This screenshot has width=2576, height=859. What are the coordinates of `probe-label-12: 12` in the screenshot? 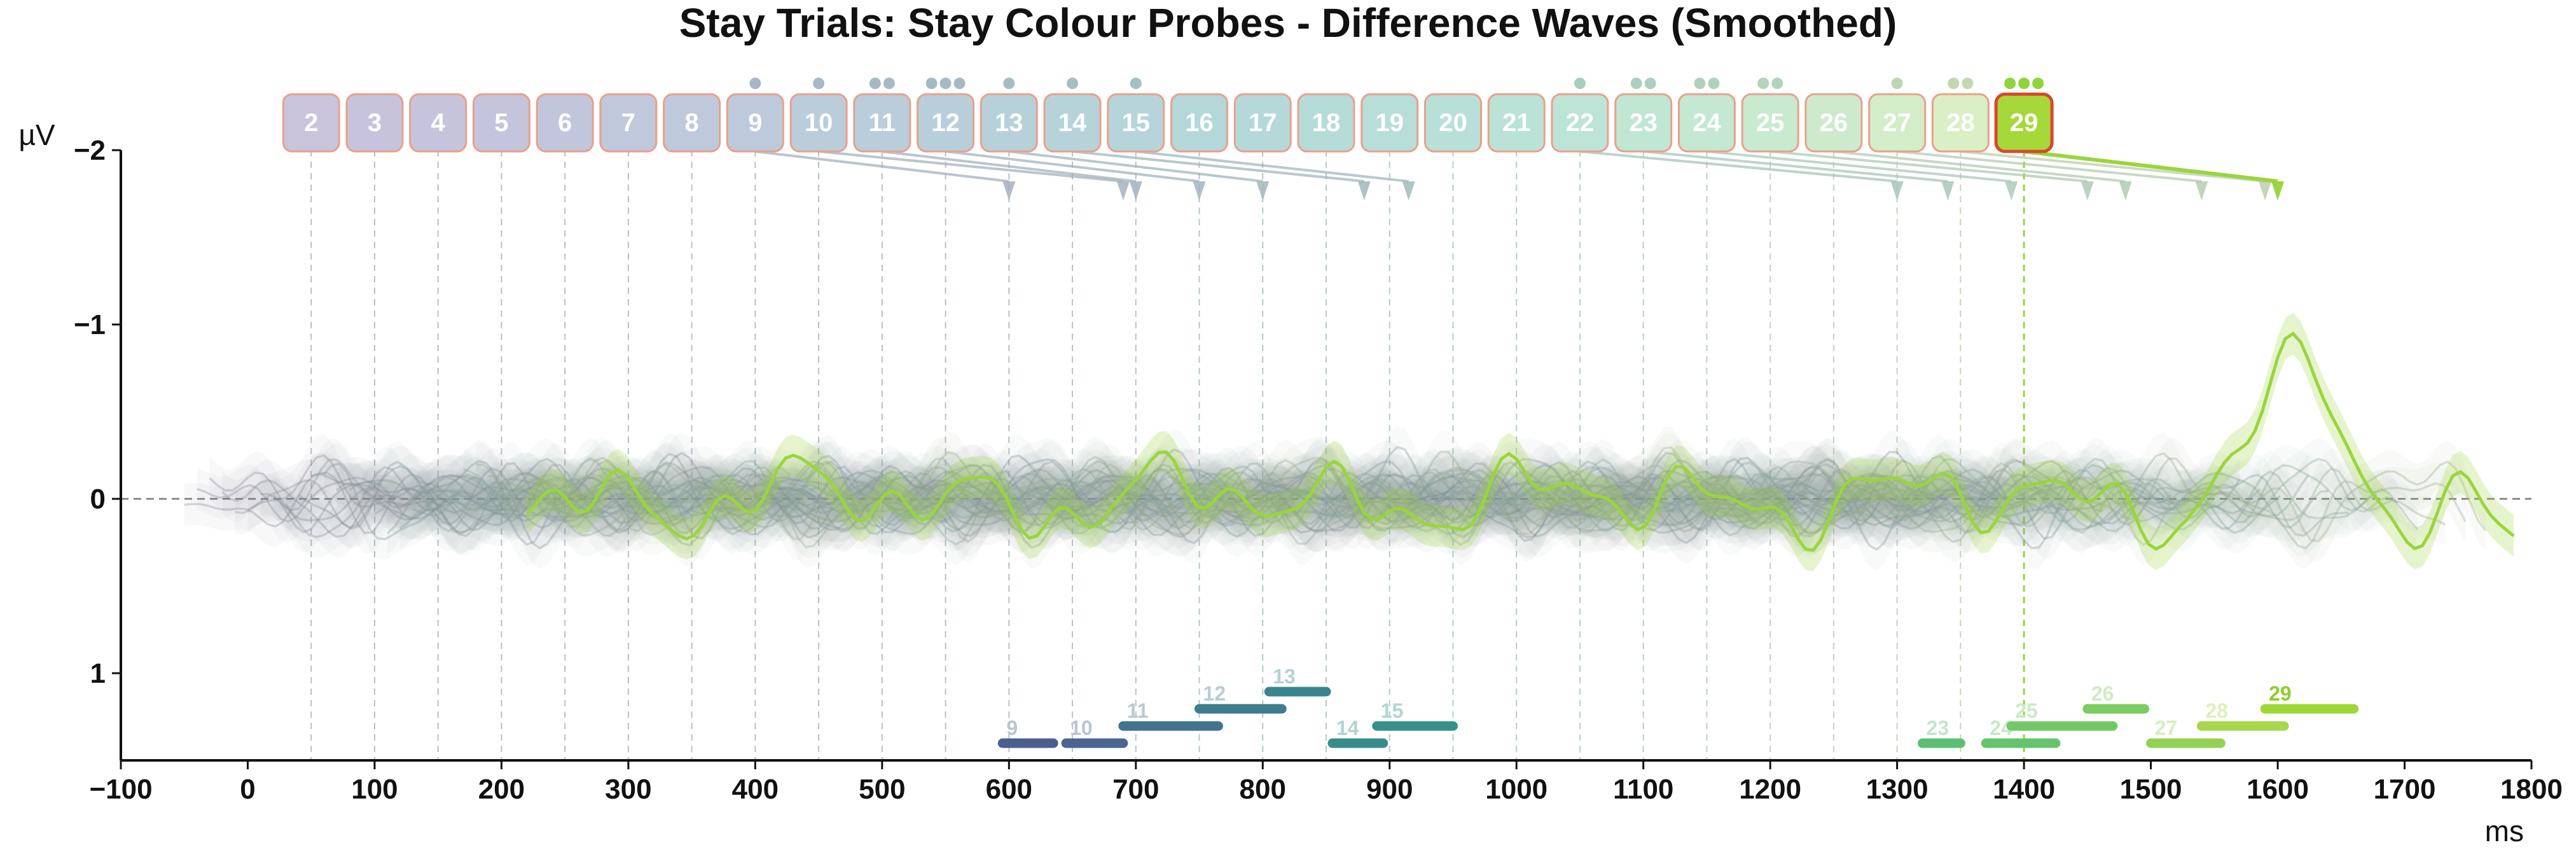 It's located at (945, 123).